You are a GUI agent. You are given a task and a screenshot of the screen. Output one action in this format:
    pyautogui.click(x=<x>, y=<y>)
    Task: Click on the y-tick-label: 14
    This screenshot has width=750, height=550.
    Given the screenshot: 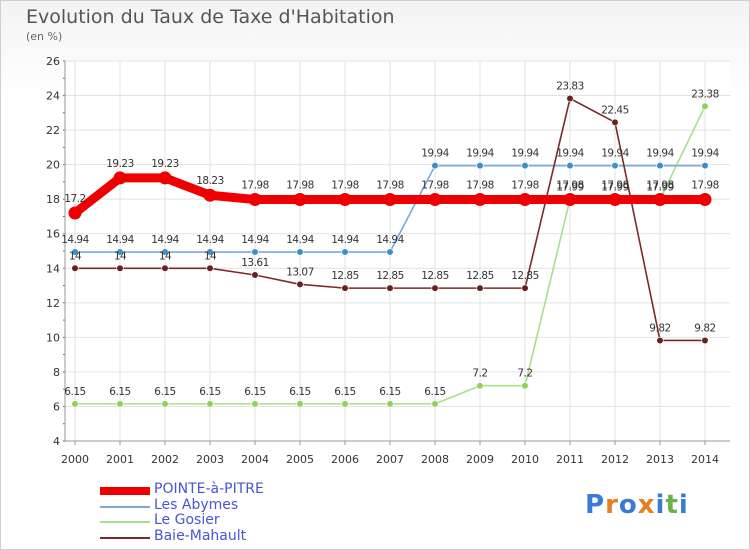 What is the action you would take?
    pyautogui.click(x=53, y=268)
    